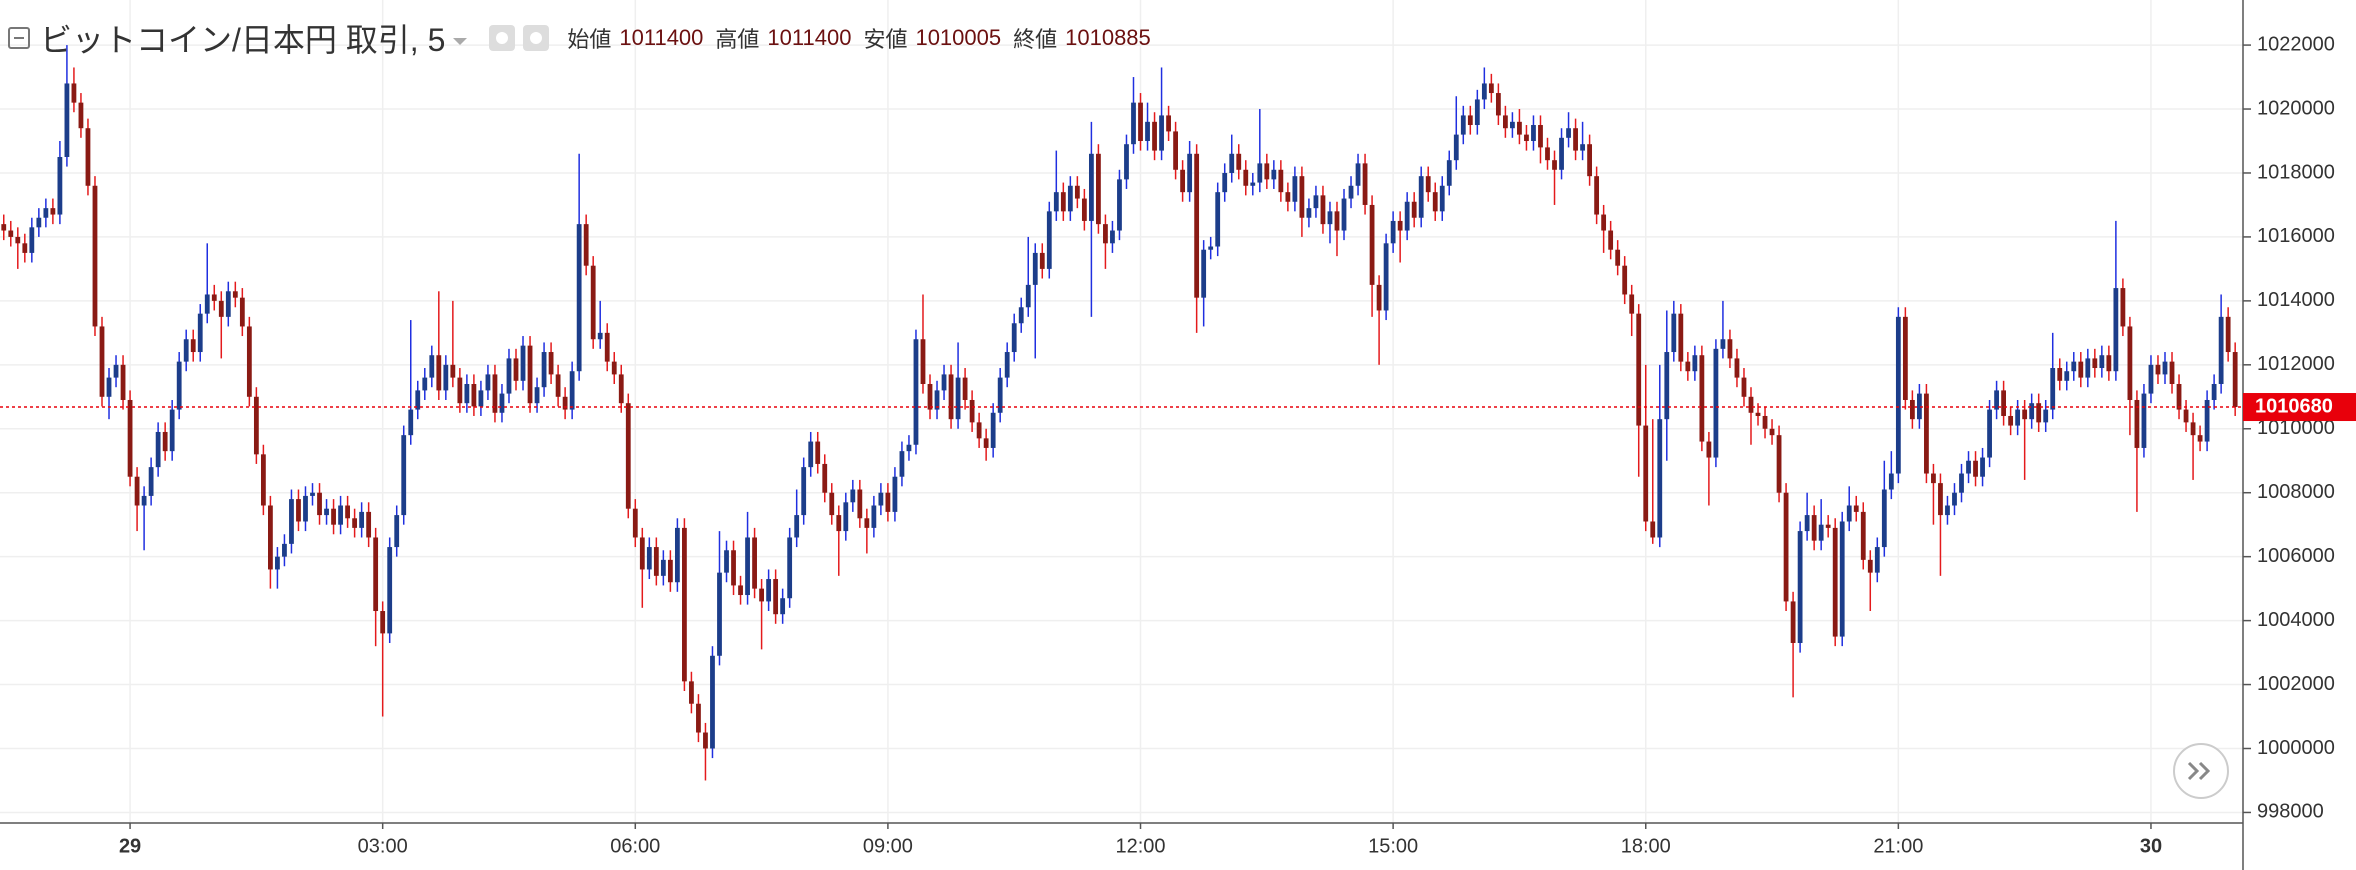 The width and height of the screenshot is (2356, 870). I want to click on y-tick-label: 1000000, so click(2296, 748).